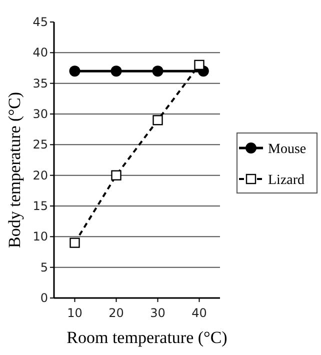 Image resolution: width=321 pixels, height=355 pixels. What do you see at coordinates (286, 180) in the screenshot?
I see `legend-label: Lizard` at bounding box center [286, 180].